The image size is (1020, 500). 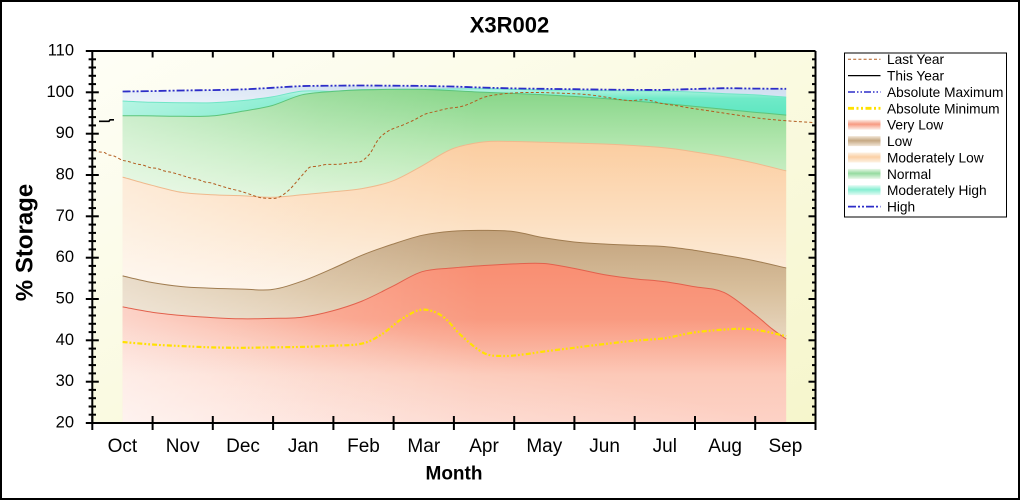 I want to click on svg-text: 30, so click(x=65, y=381).